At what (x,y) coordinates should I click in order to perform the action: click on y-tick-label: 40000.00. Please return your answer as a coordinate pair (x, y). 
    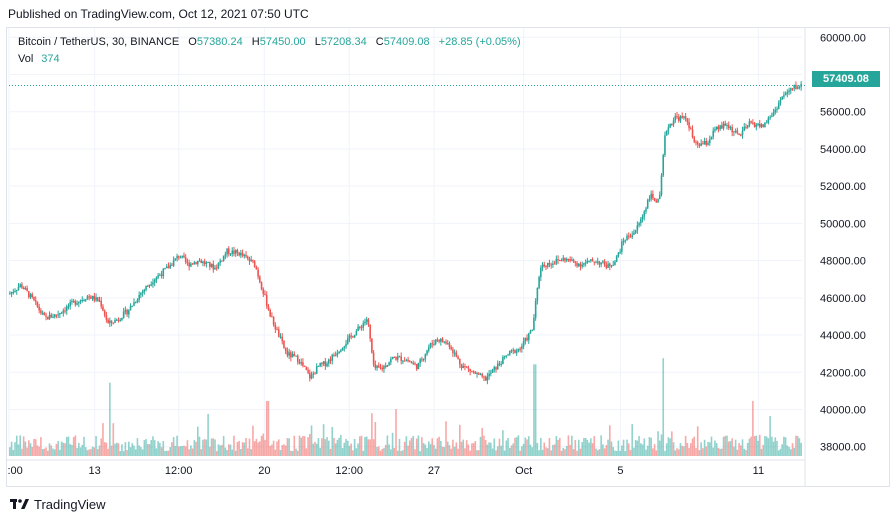
    Looking at the image, I should click on (843, 410).